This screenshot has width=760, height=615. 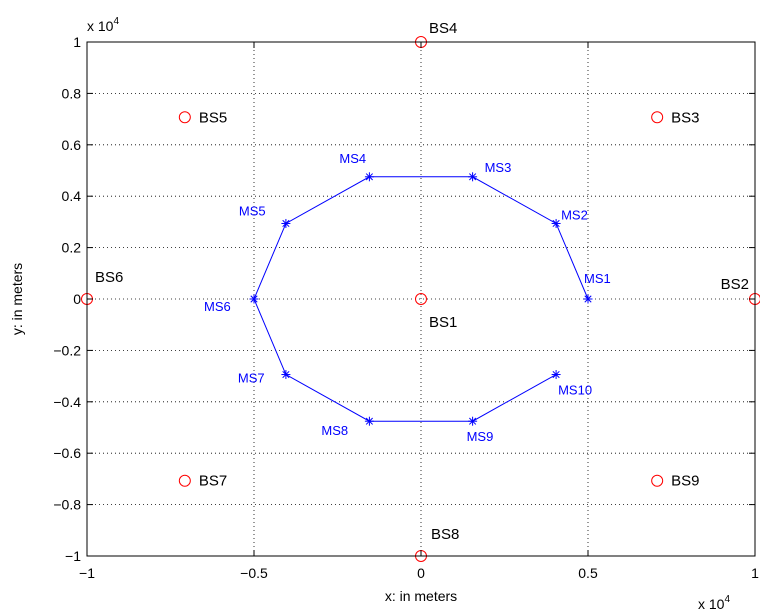 I want to click on ms-label: MS1, so click(x=597, y=278).